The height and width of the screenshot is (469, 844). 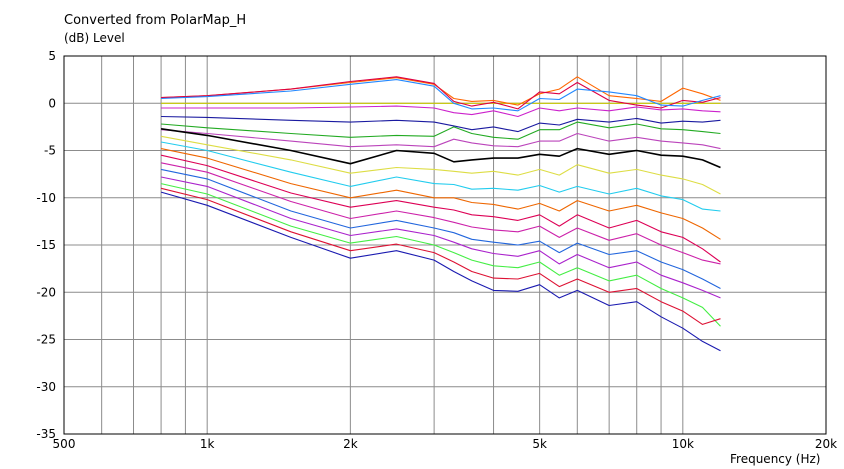 I want to click on x-tick-label: 5k, so click(x=539, y=444).